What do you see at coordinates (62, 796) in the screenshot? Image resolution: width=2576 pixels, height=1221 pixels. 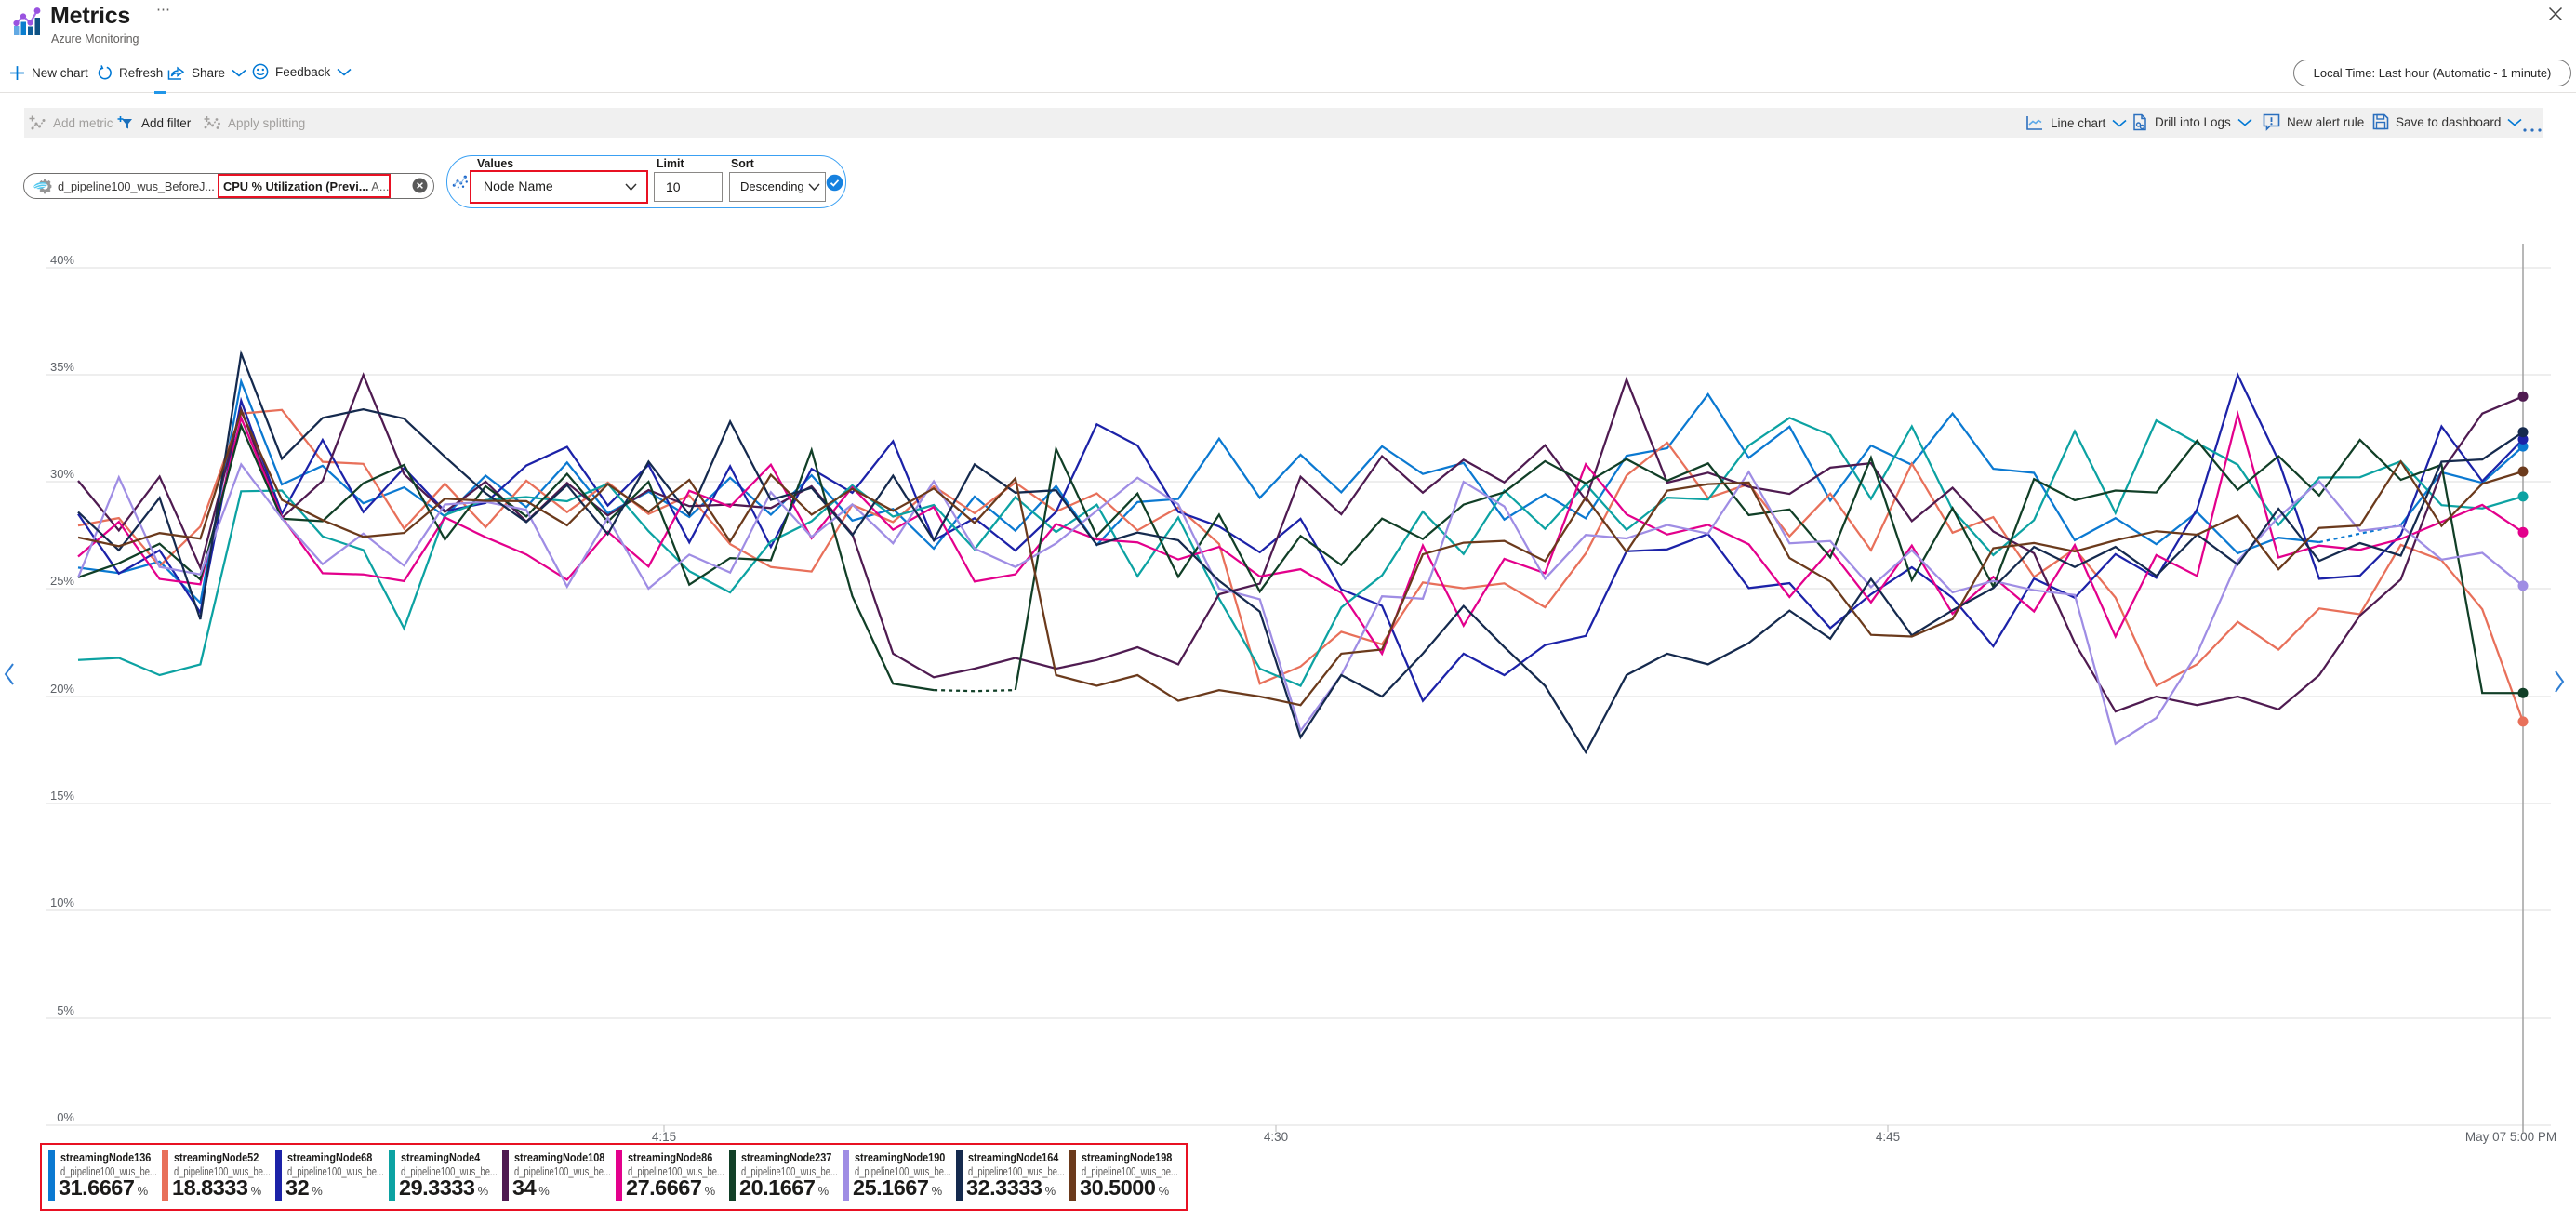 I see `svg-text: 15%` at bounding box center [62, 796].